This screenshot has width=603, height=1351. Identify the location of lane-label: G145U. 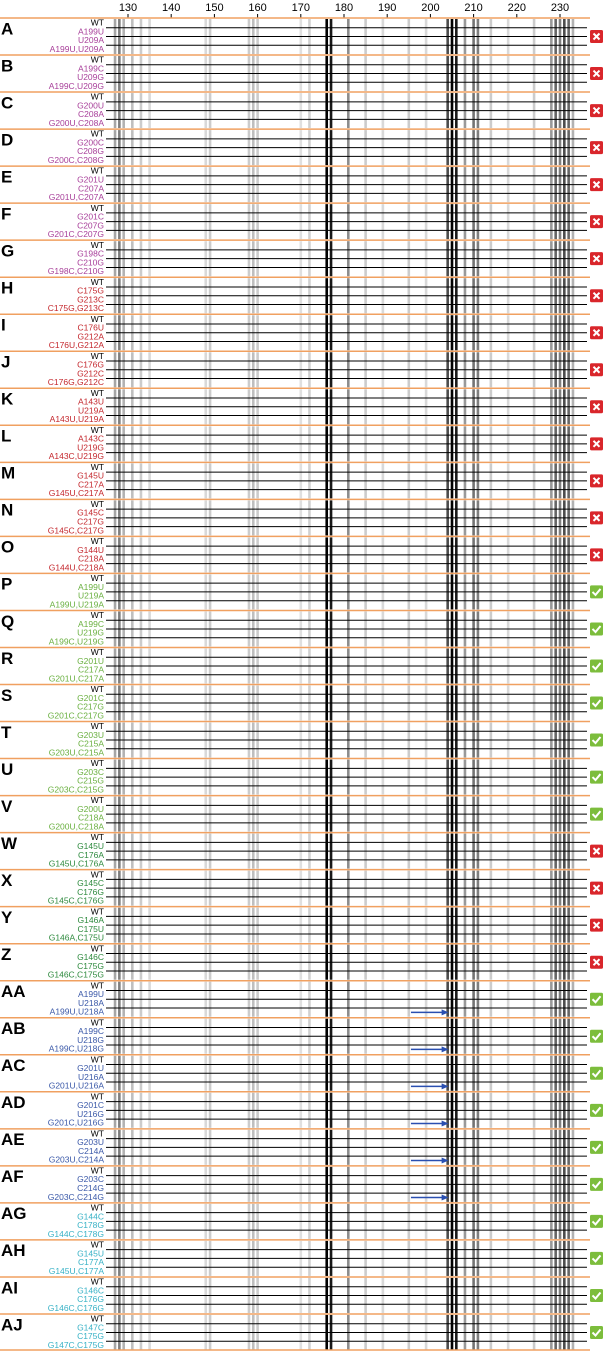
(90, 1253).